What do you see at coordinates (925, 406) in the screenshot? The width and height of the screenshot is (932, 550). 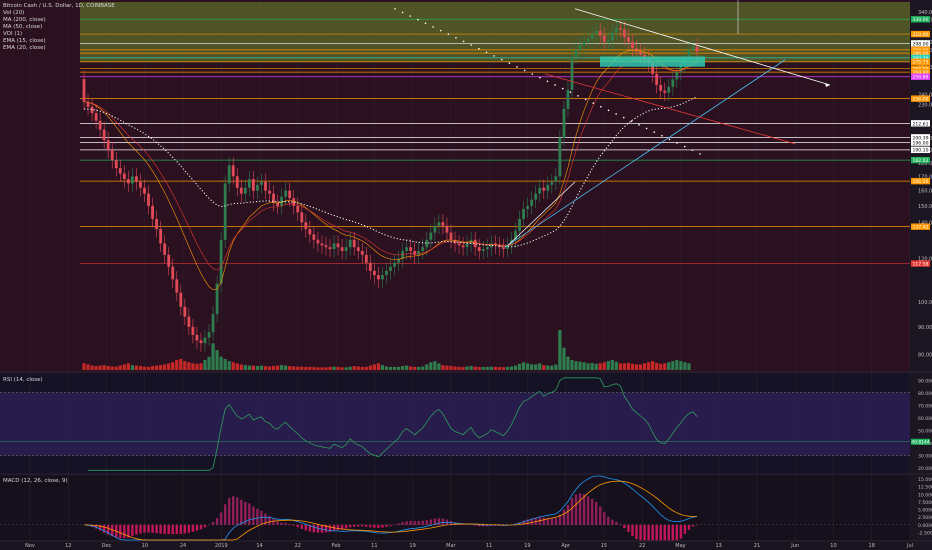 I see `rsi-tick-label: 70.0000` at bounding box center [925, 406].